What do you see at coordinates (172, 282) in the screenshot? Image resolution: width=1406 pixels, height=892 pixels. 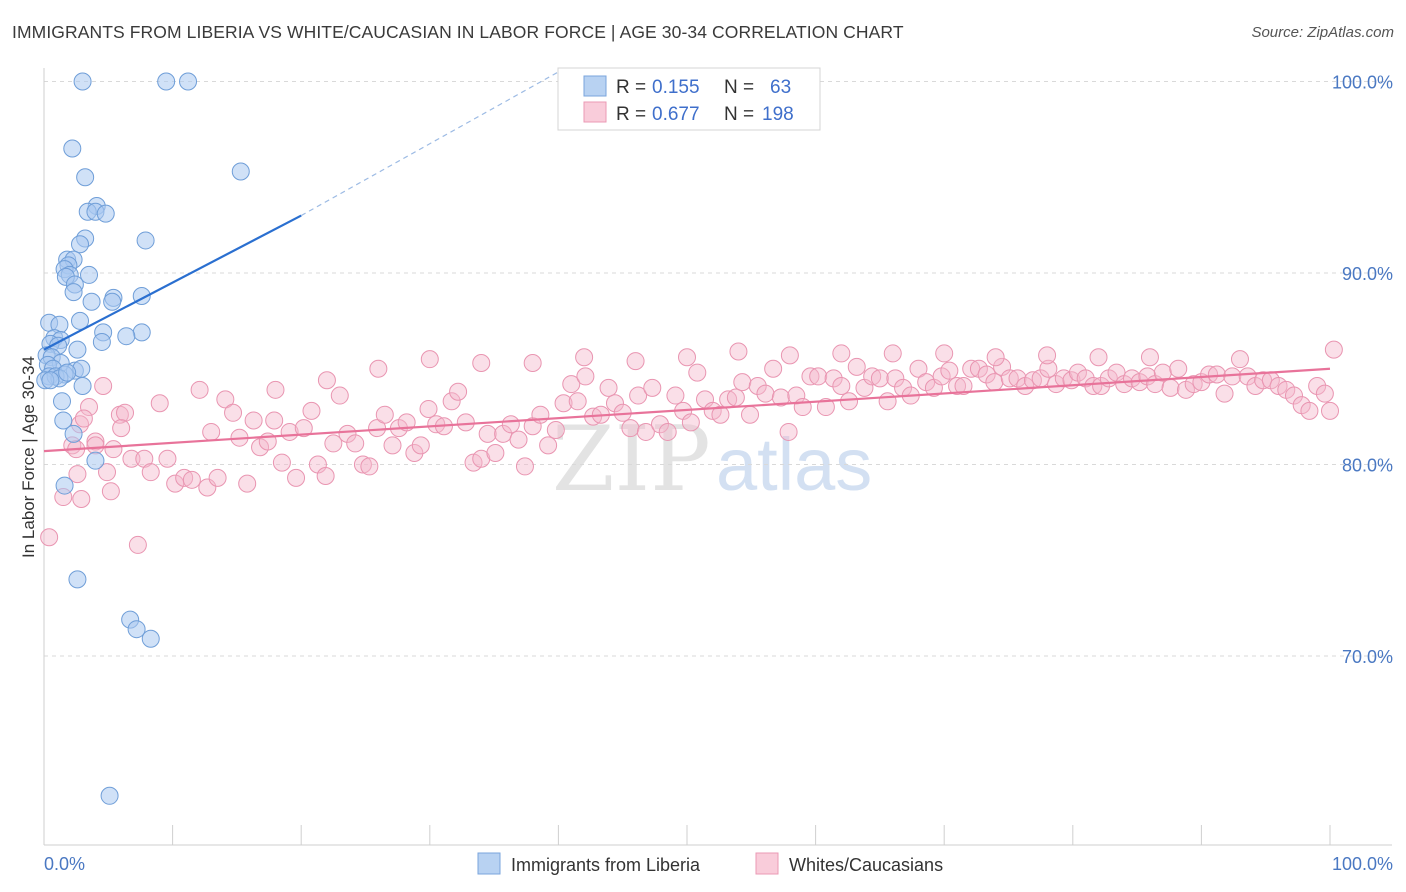 I see `liberia-trend-line` at bounding box center [172, 282].